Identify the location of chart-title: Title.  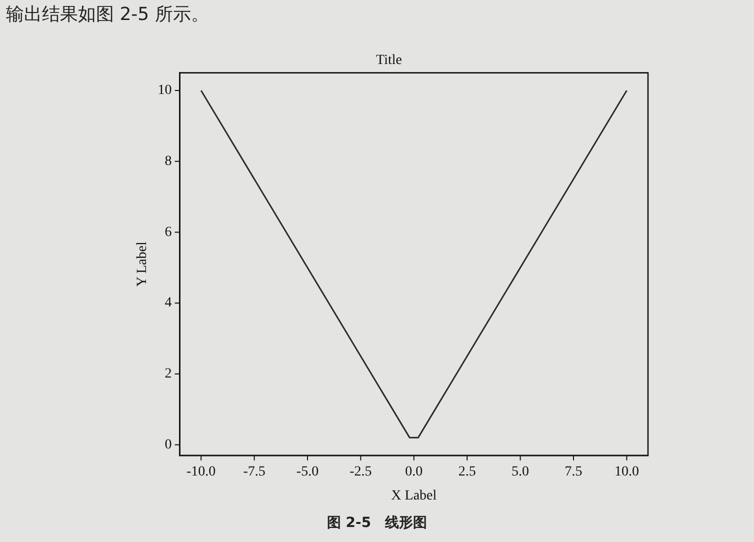
(389, 60).